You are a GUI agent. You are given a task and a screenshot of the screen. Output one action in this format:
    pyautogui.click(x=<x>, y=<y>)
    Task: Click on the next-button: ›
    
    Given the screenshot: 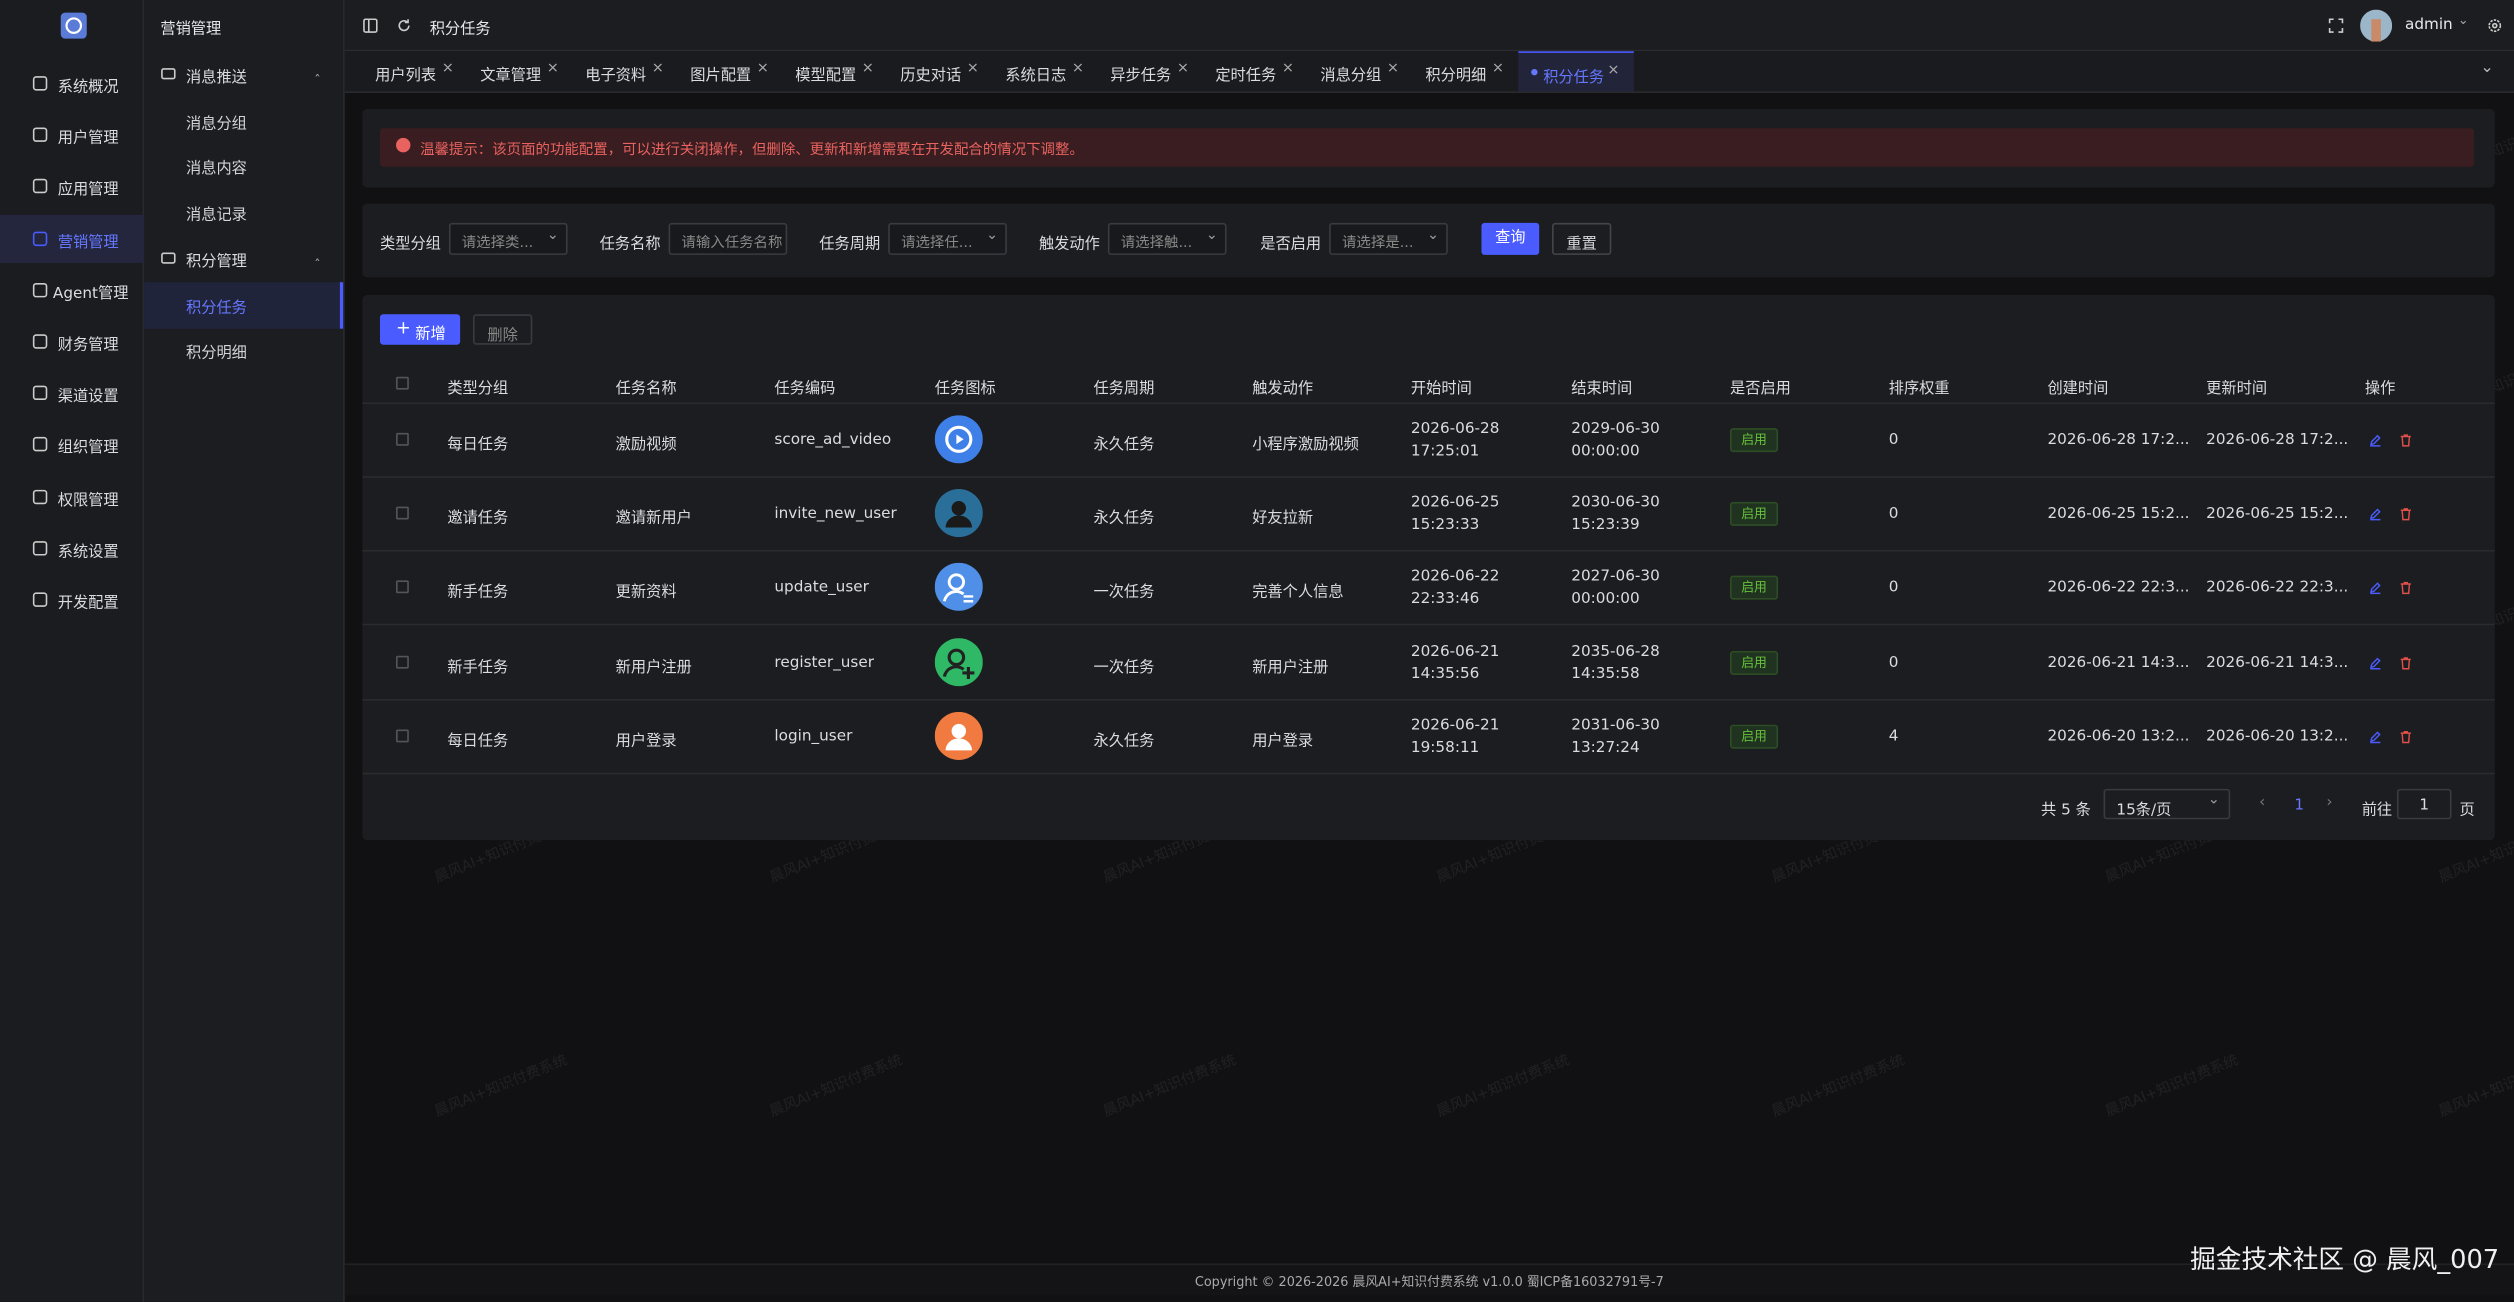 What is the action you would take?
    pyautogui.click(x=2329, y=802)
    